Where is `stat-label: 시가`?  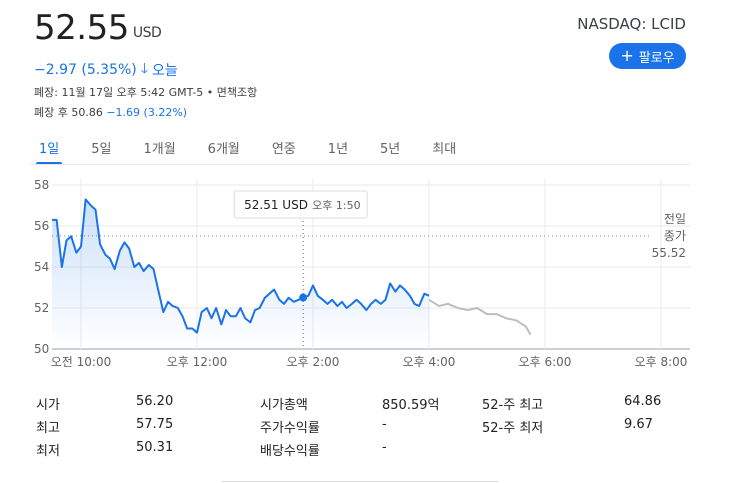 stat-label: 시가 is located at coordinates (48, 405).